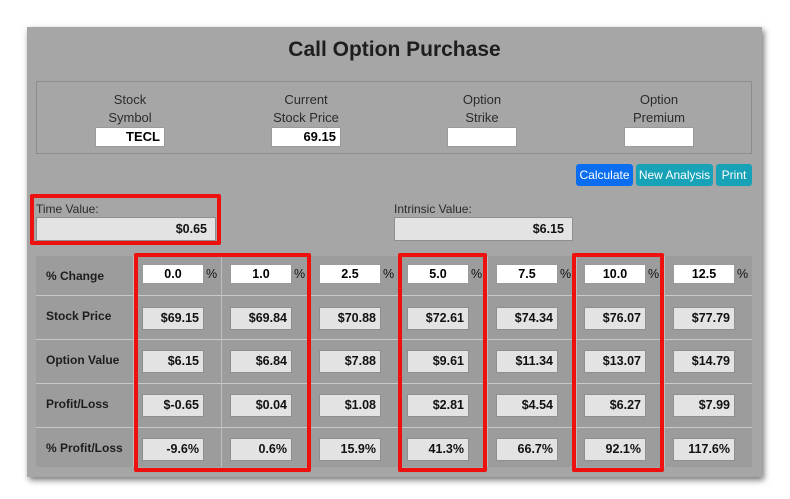 The image size is (790, 499). What do you see at coordinates (126, 229) in the screenshot?
I see `time-value-field: $0.65` at bounding box center [126, 229].